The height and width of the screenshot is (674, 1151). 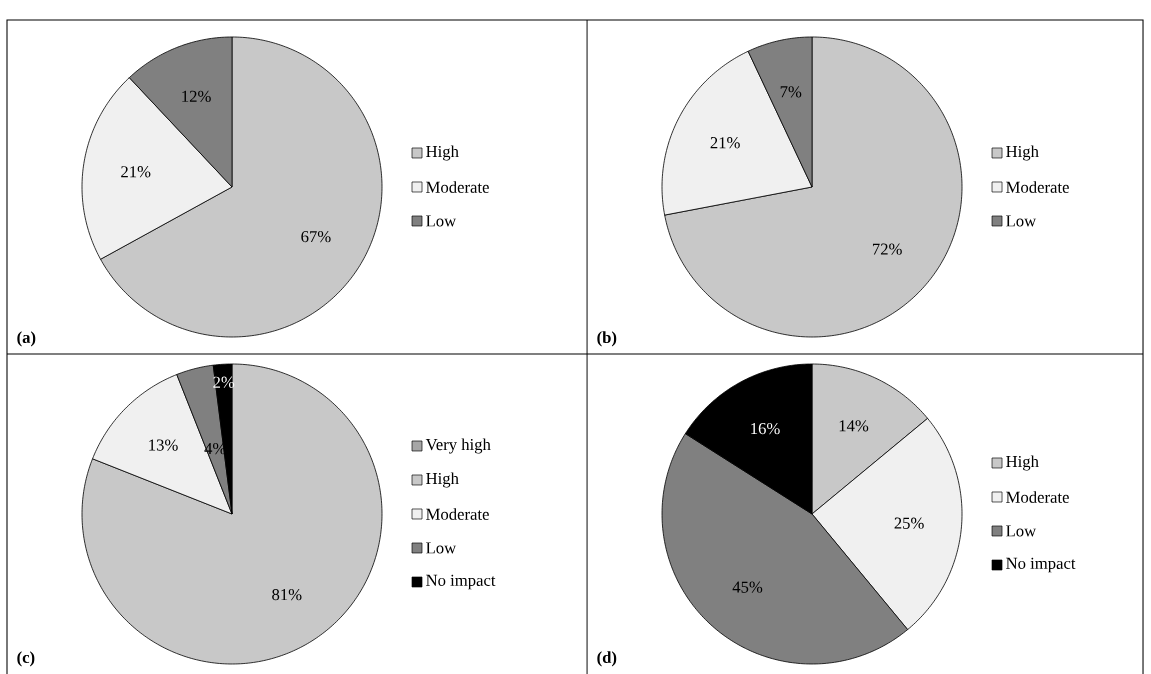 What do you see at coordinates (887, 249) in the screenshot?
I see `data-label: 72%` at bounding box center [887, 249].